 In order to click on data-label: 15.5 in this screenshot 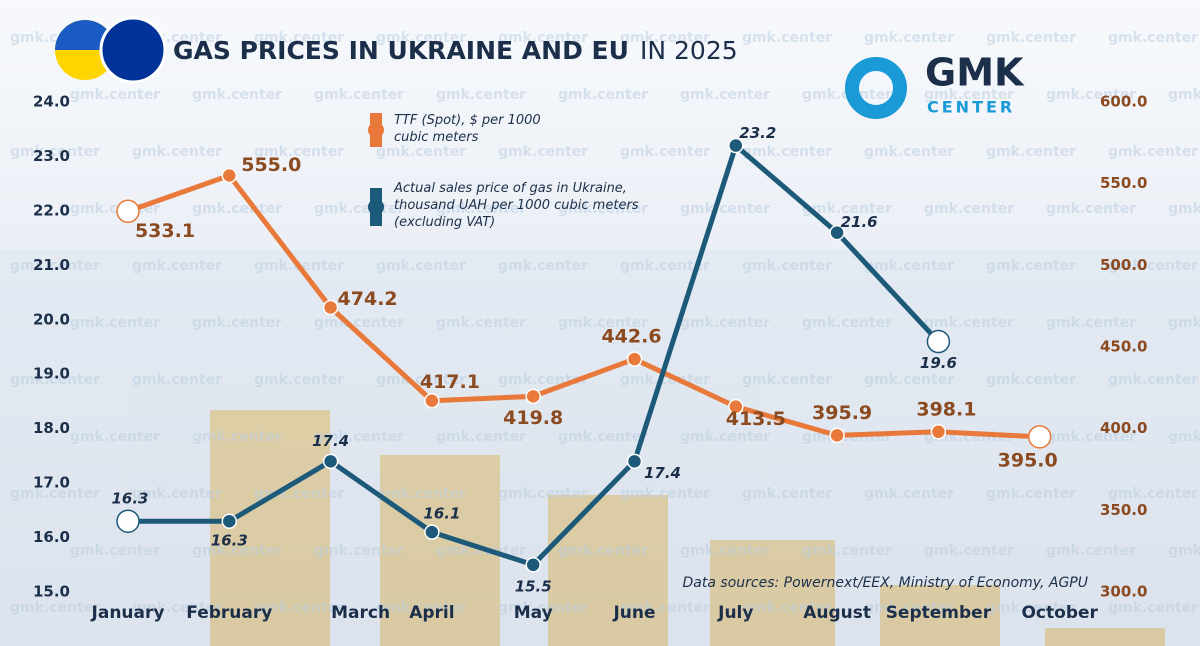, I will do `click(533, 586)`.